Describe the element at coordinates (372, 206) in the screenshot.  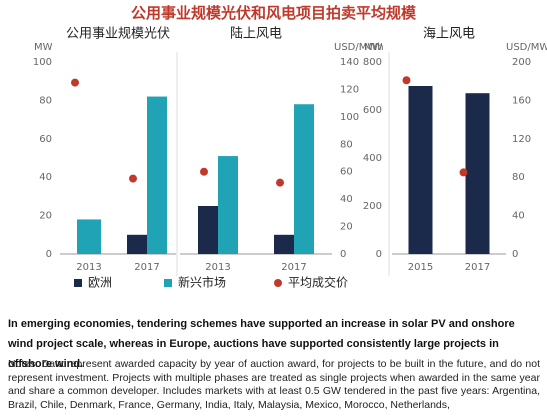
I see `y-tick-label: 200` at that location.